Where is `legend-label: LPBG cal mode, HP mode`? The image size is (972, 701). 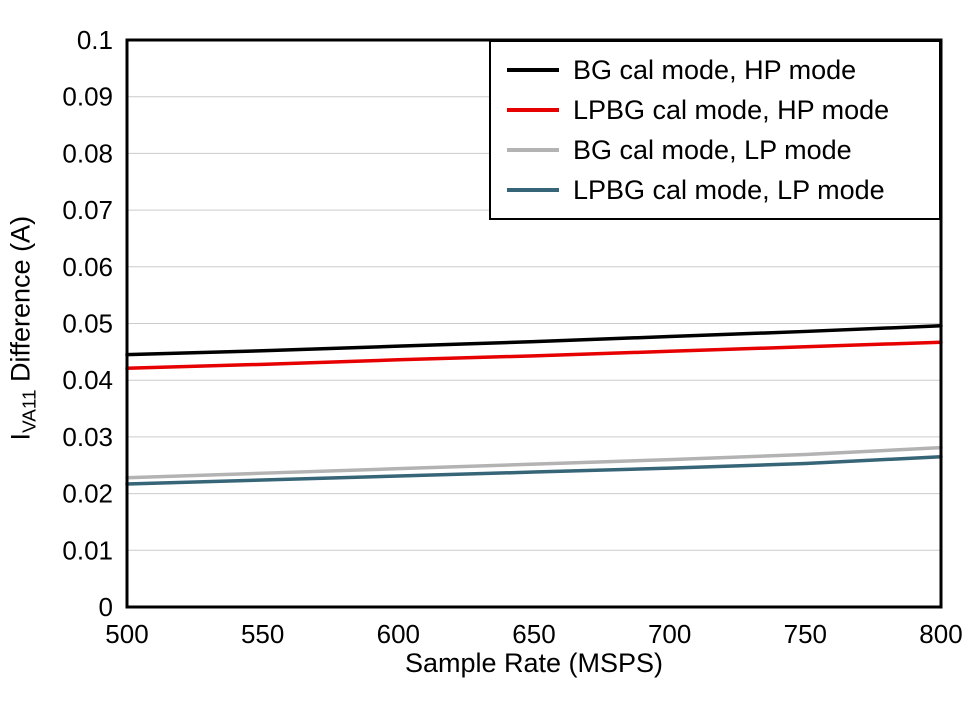
legend-label: LPBG cal mode, HP mode is located at coordinates (731, 109).